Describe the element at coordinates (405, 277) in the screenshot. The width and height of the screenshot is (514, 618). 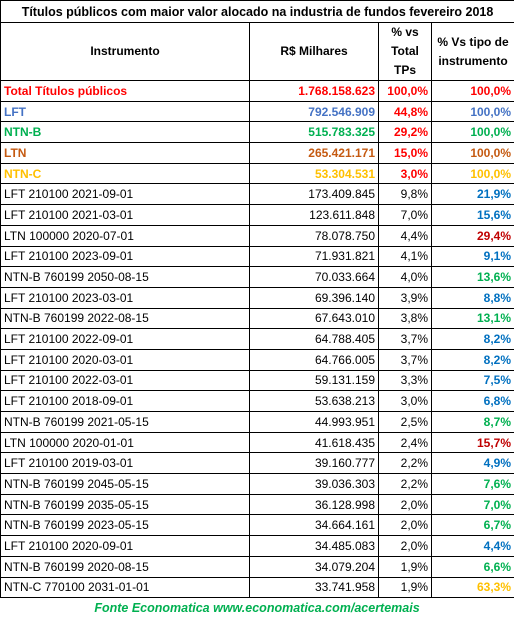
I see `table-cell: 4,0%` at that location.